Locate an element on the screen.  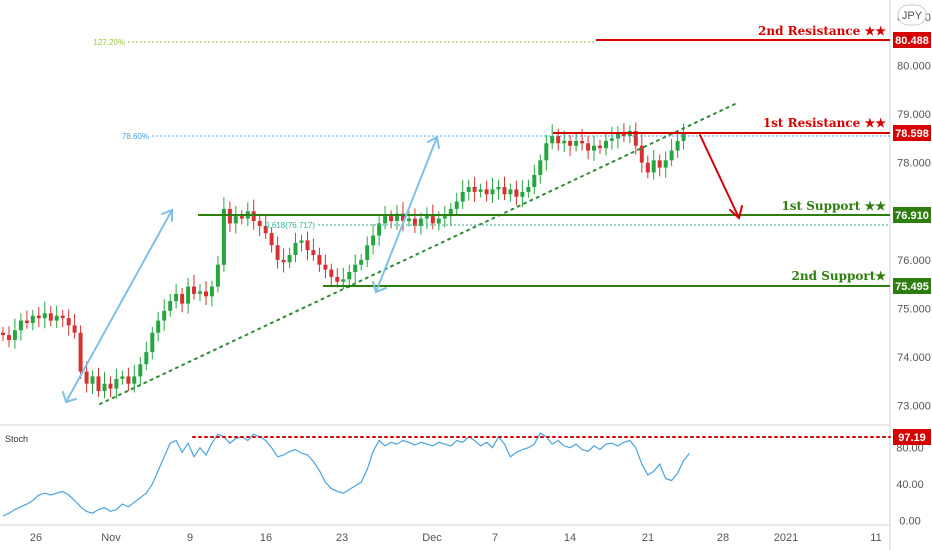
time-tick-label: 7 is located at coordinates (495, 538).